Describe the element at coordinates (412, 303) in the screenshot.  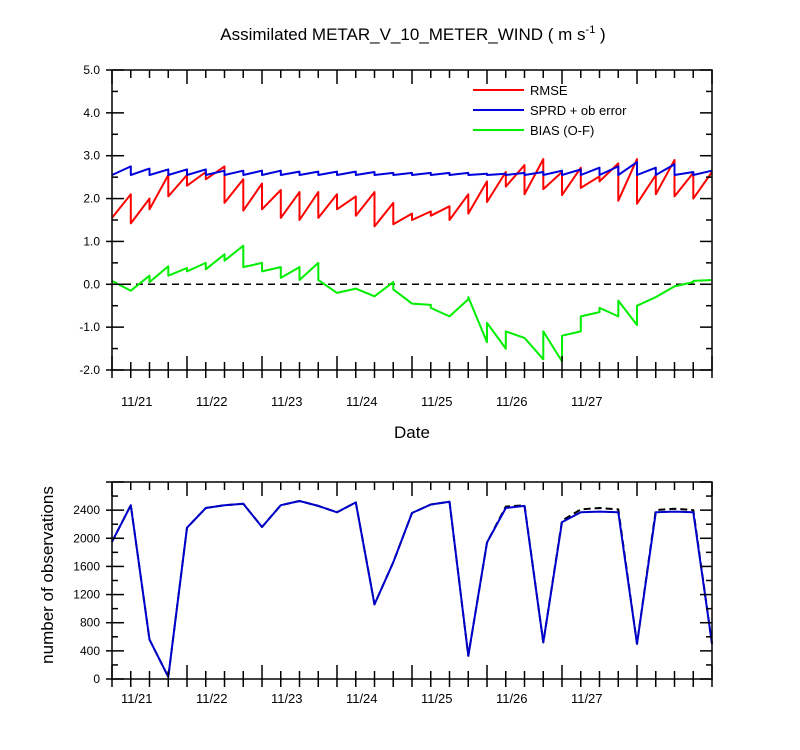
I see `series-line-bias-o-f` at that location.